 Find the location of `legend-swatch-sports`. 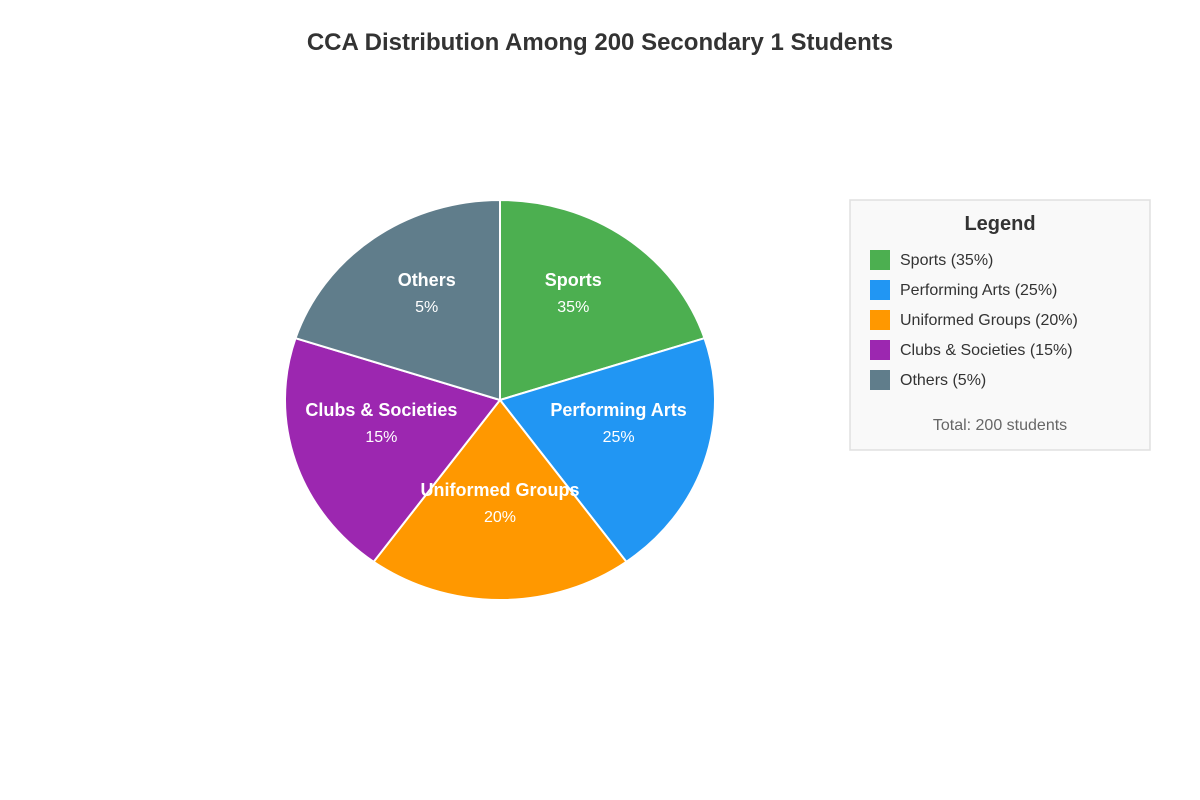

legend-swatch-sports is located at coordinates (880, 260).